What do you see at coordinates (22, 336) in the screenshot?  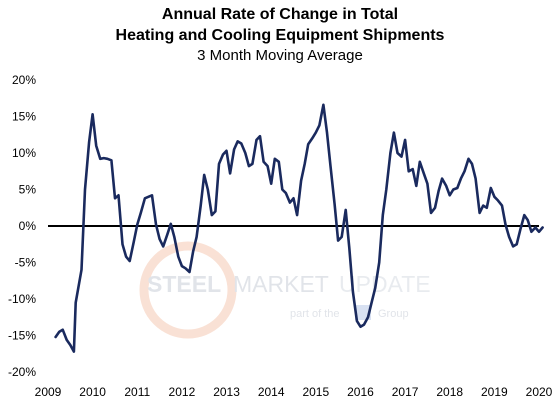 I see `y-tick-label: -15%` at bounding box center [22, 336].